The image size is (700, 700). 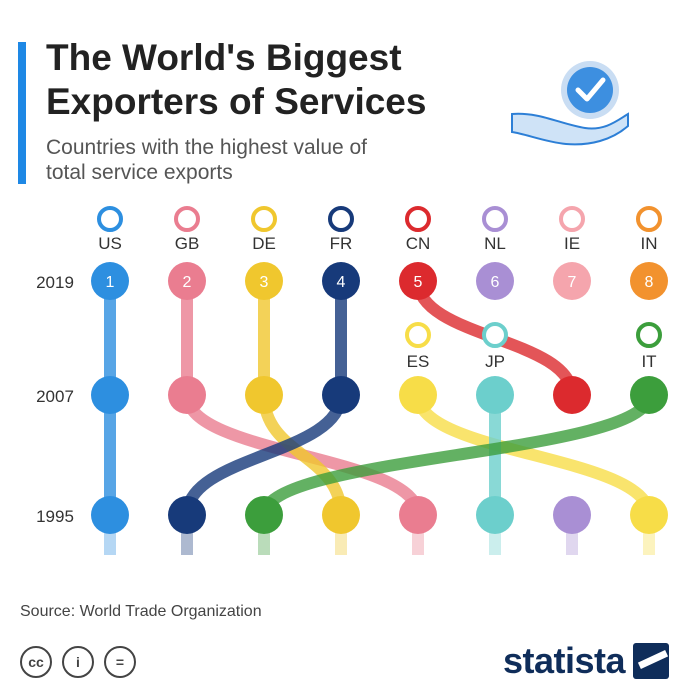 What do you see at coordinates (187, 395) in the screenshot?
I see `node-gb-2007` at bounding box center [187, 395].